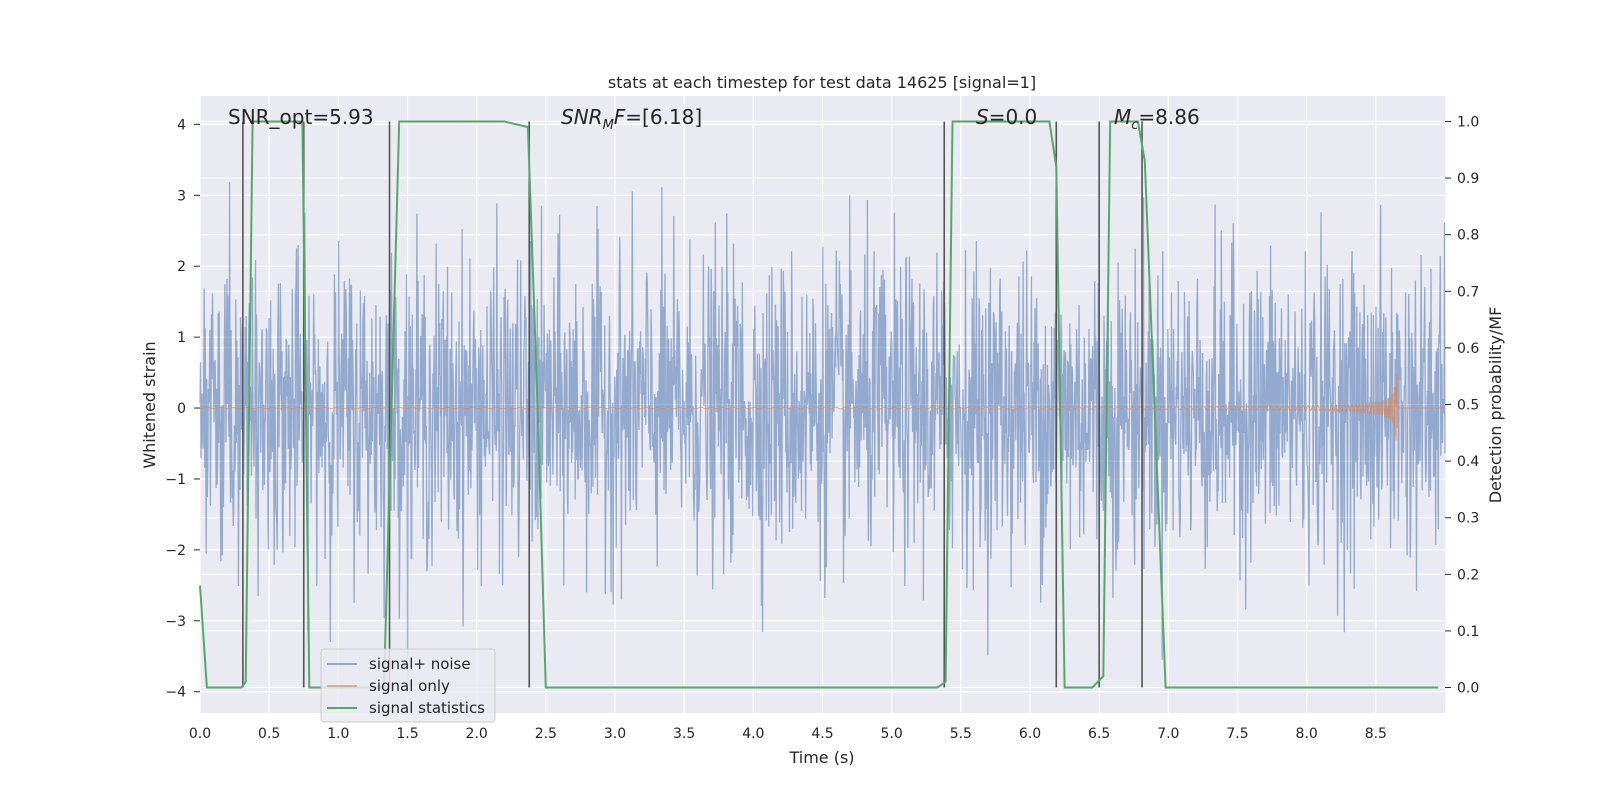 The image size is (1600, 805). Describe the element at coordinates (1468, 519) in the screenshot. I see `y-right-tick-label: 0.3` at that location.